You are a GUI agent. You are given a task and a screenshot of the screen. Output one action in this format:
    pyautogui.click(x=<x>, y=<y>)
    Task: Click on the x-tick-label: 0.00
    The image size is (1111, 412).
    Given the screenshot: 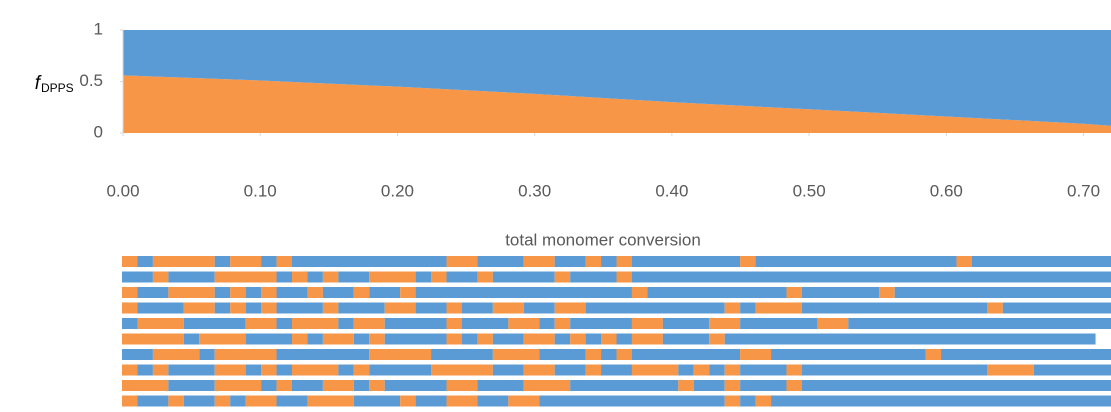 What is the action you would take?
    pyautogui.click(x=122, y=190)
    